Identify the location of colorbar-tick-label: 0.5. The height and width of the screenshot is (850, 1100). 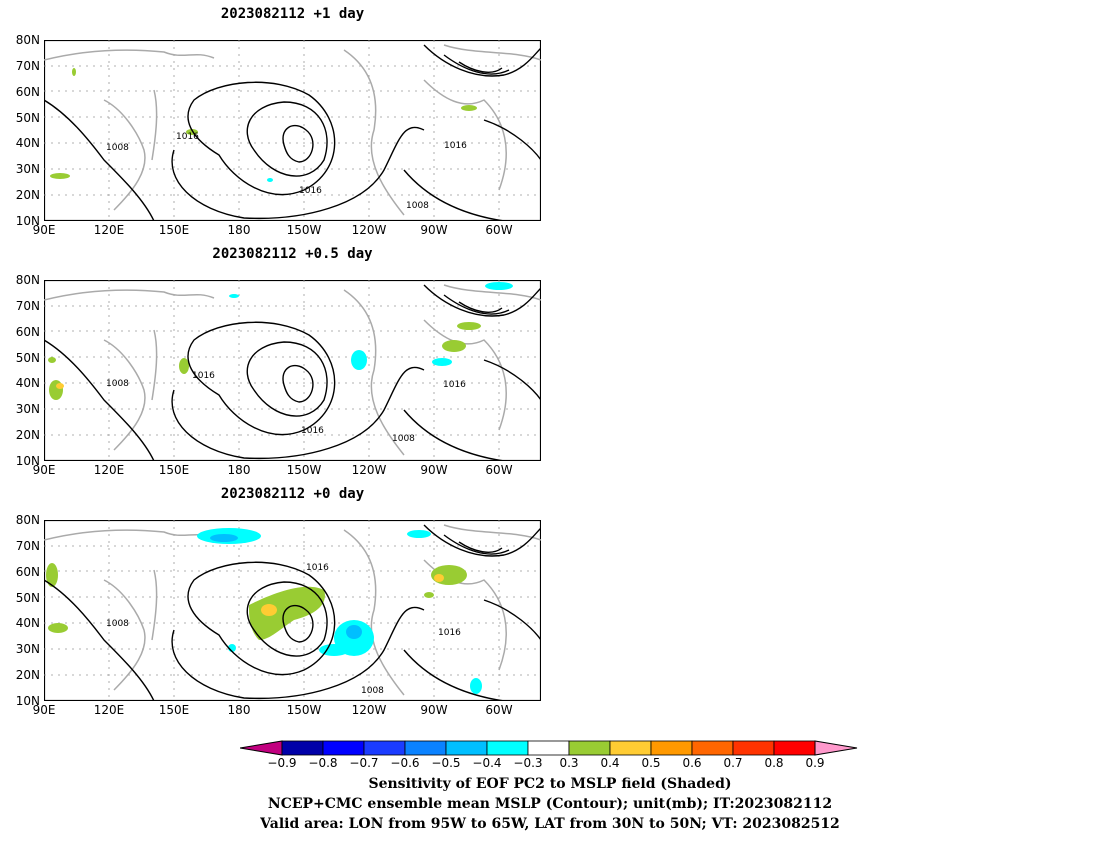
(651, 763).